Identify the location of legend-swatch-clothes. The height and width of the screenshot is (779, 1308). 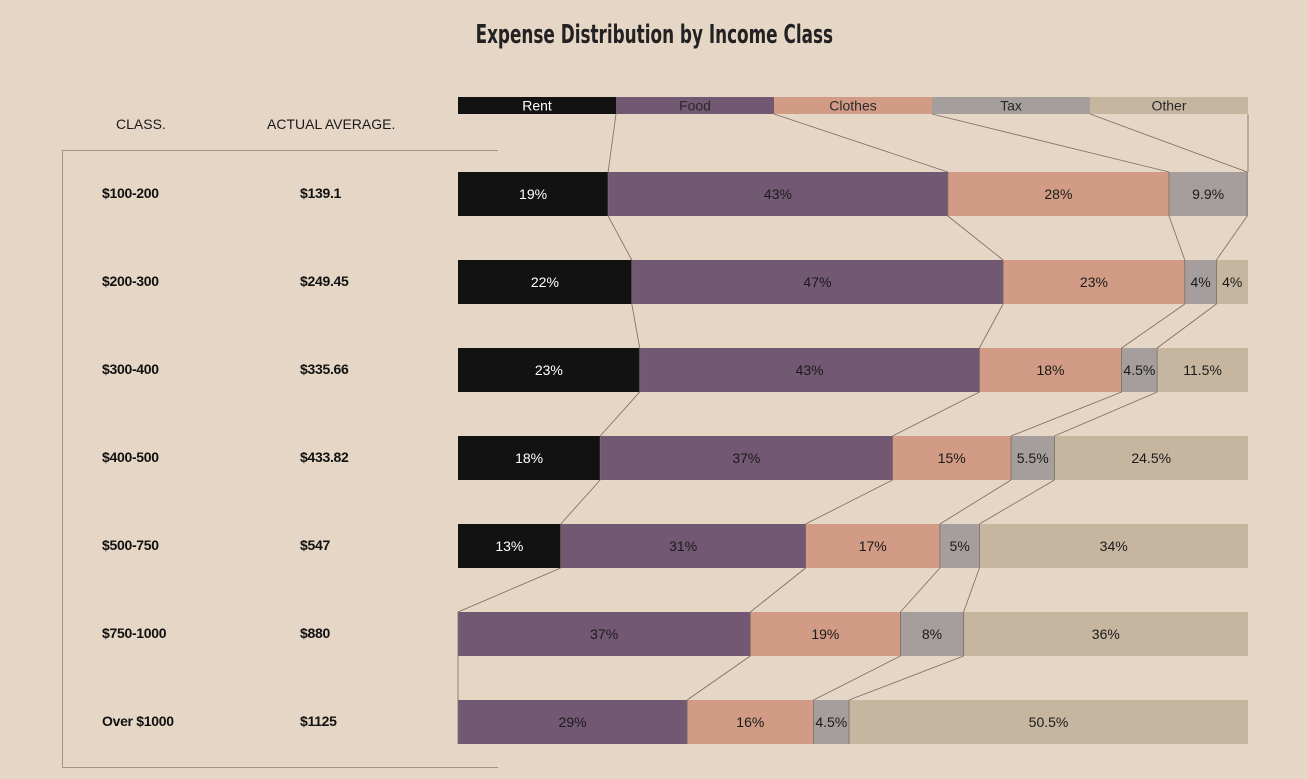
(853, 105).